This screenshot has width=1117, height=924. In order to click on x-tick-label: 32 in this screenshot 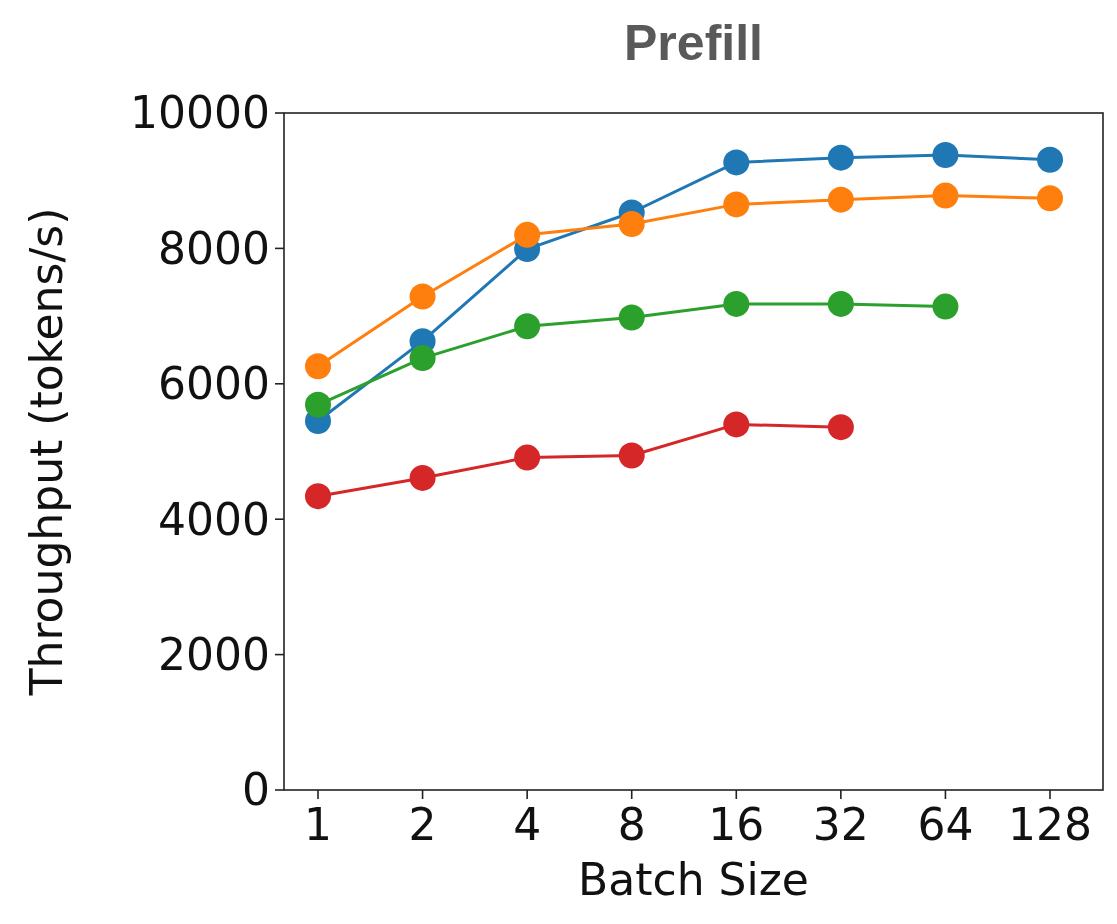, I will do `click(840, 824)`.